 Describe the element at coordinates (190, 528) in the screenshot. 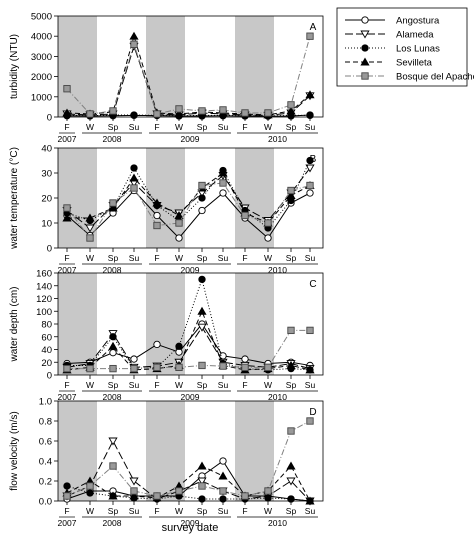

I see `x-axis-title: survey date` at that location.